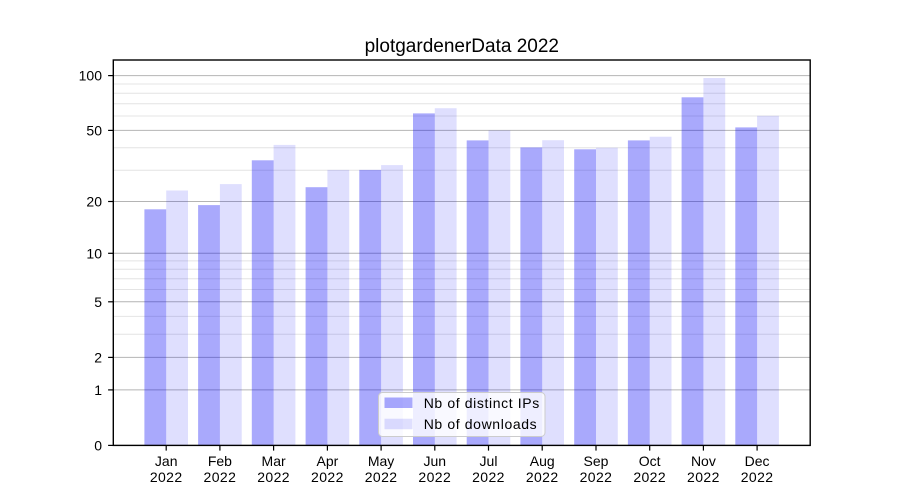  What do you see at coordinates (328, 461) in the screenshot?
I see `svg-text: Apr` at bounding box center [328, 461].